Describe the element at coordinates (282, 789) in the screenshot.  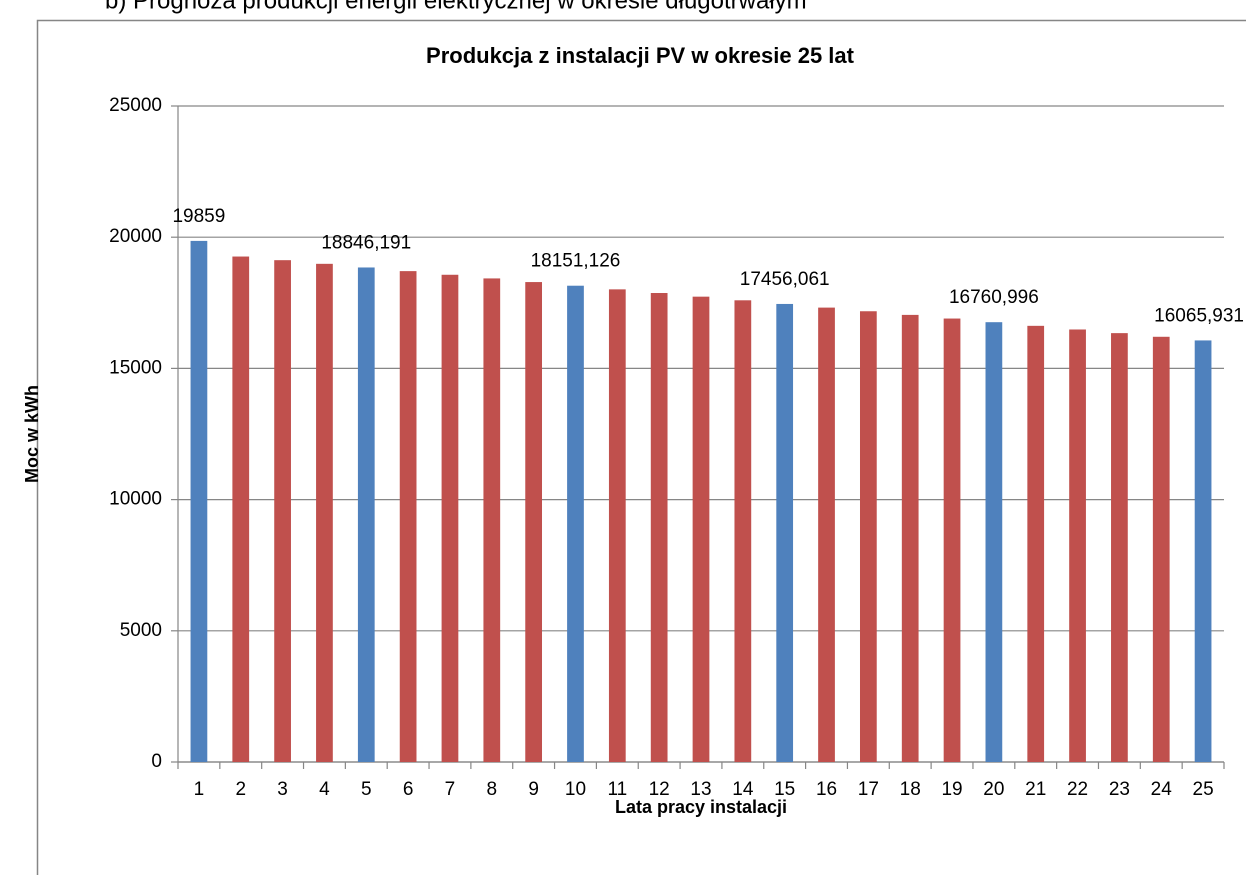
I see `x-tick-label: 3` at that location.